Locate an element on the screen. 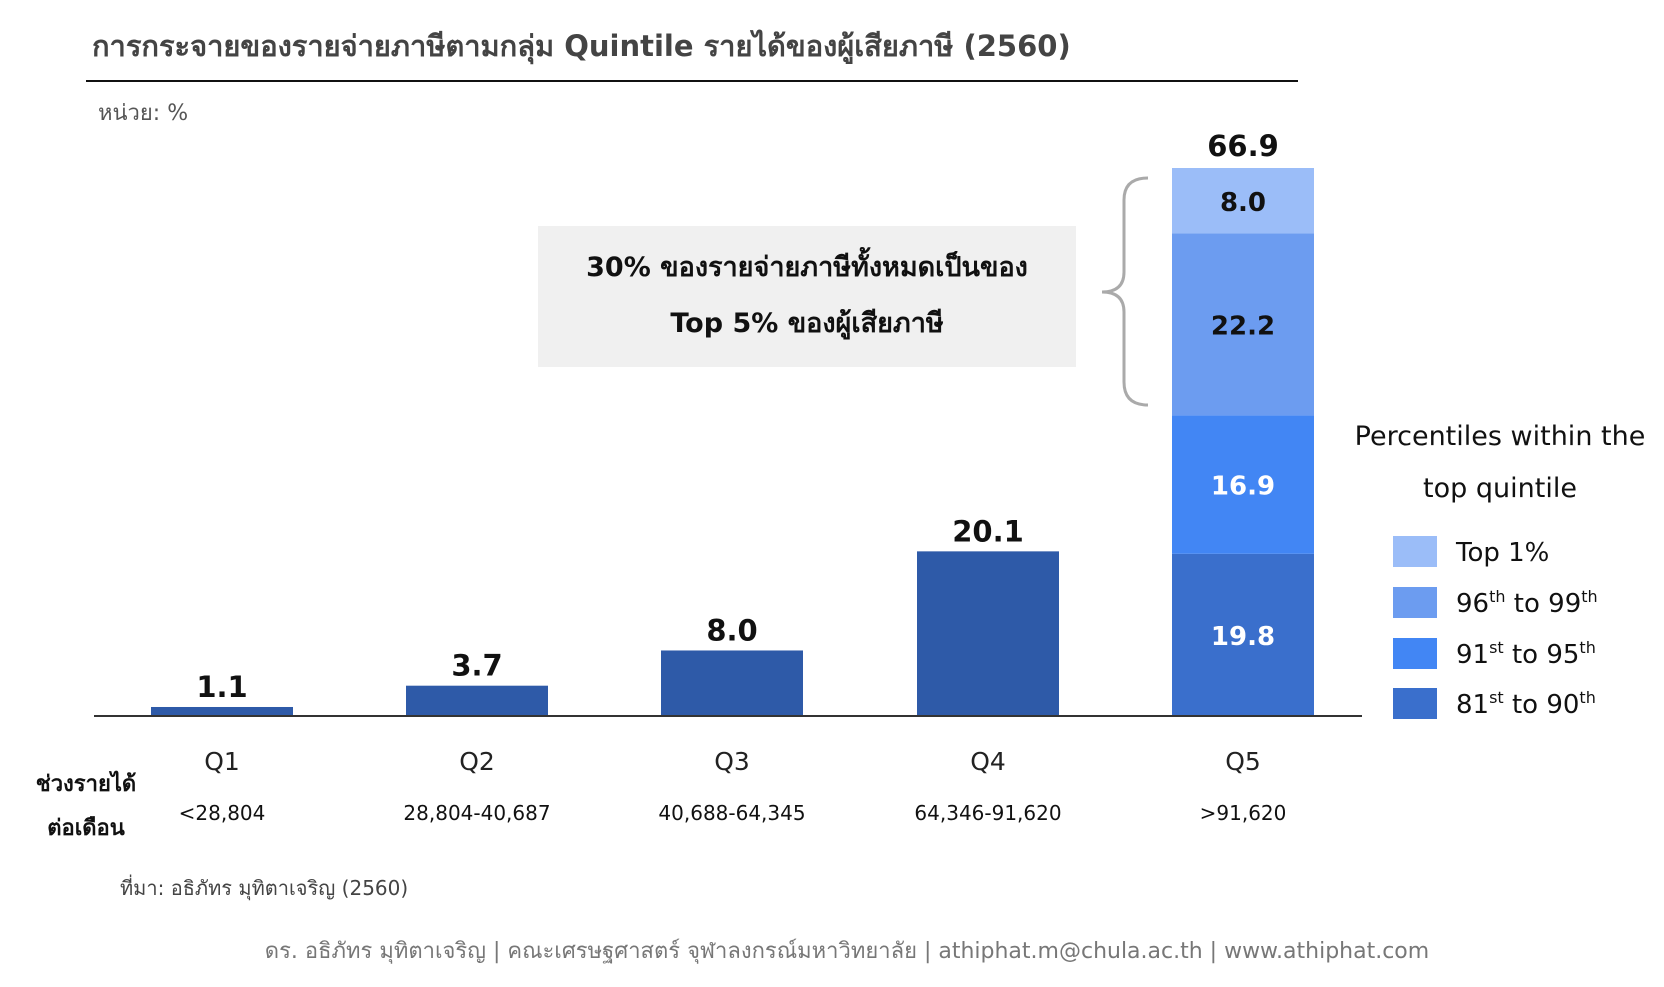 Image resolution: width=1664 pixels, height=987 pixels. callout-line2: Top 5% ของผู้เสียภาษี is located at coordinates (807, 324).